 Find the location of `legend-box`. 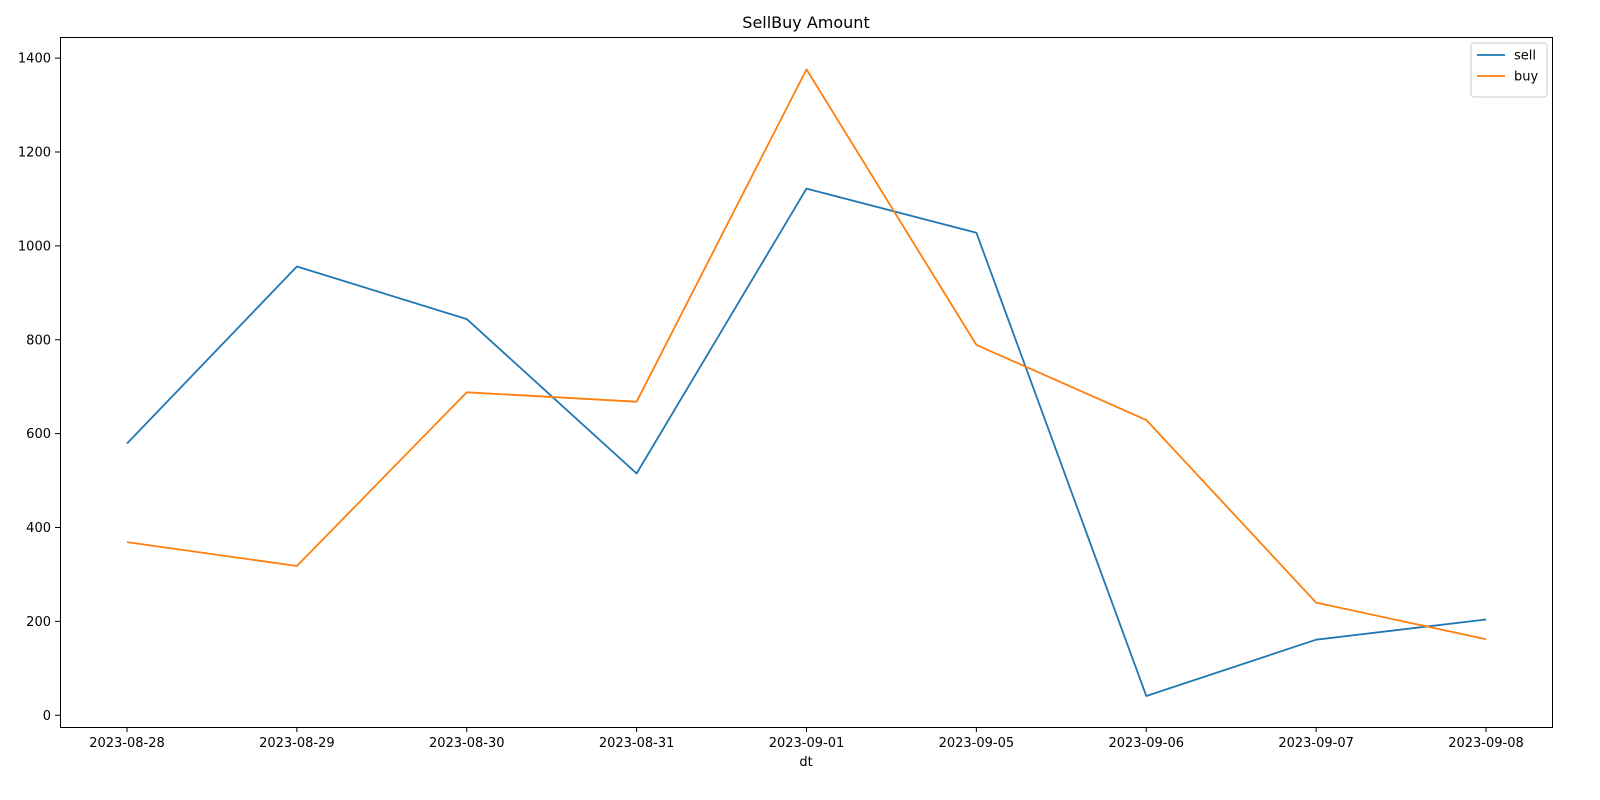

legend-box is located at coordinates (1509, 70).